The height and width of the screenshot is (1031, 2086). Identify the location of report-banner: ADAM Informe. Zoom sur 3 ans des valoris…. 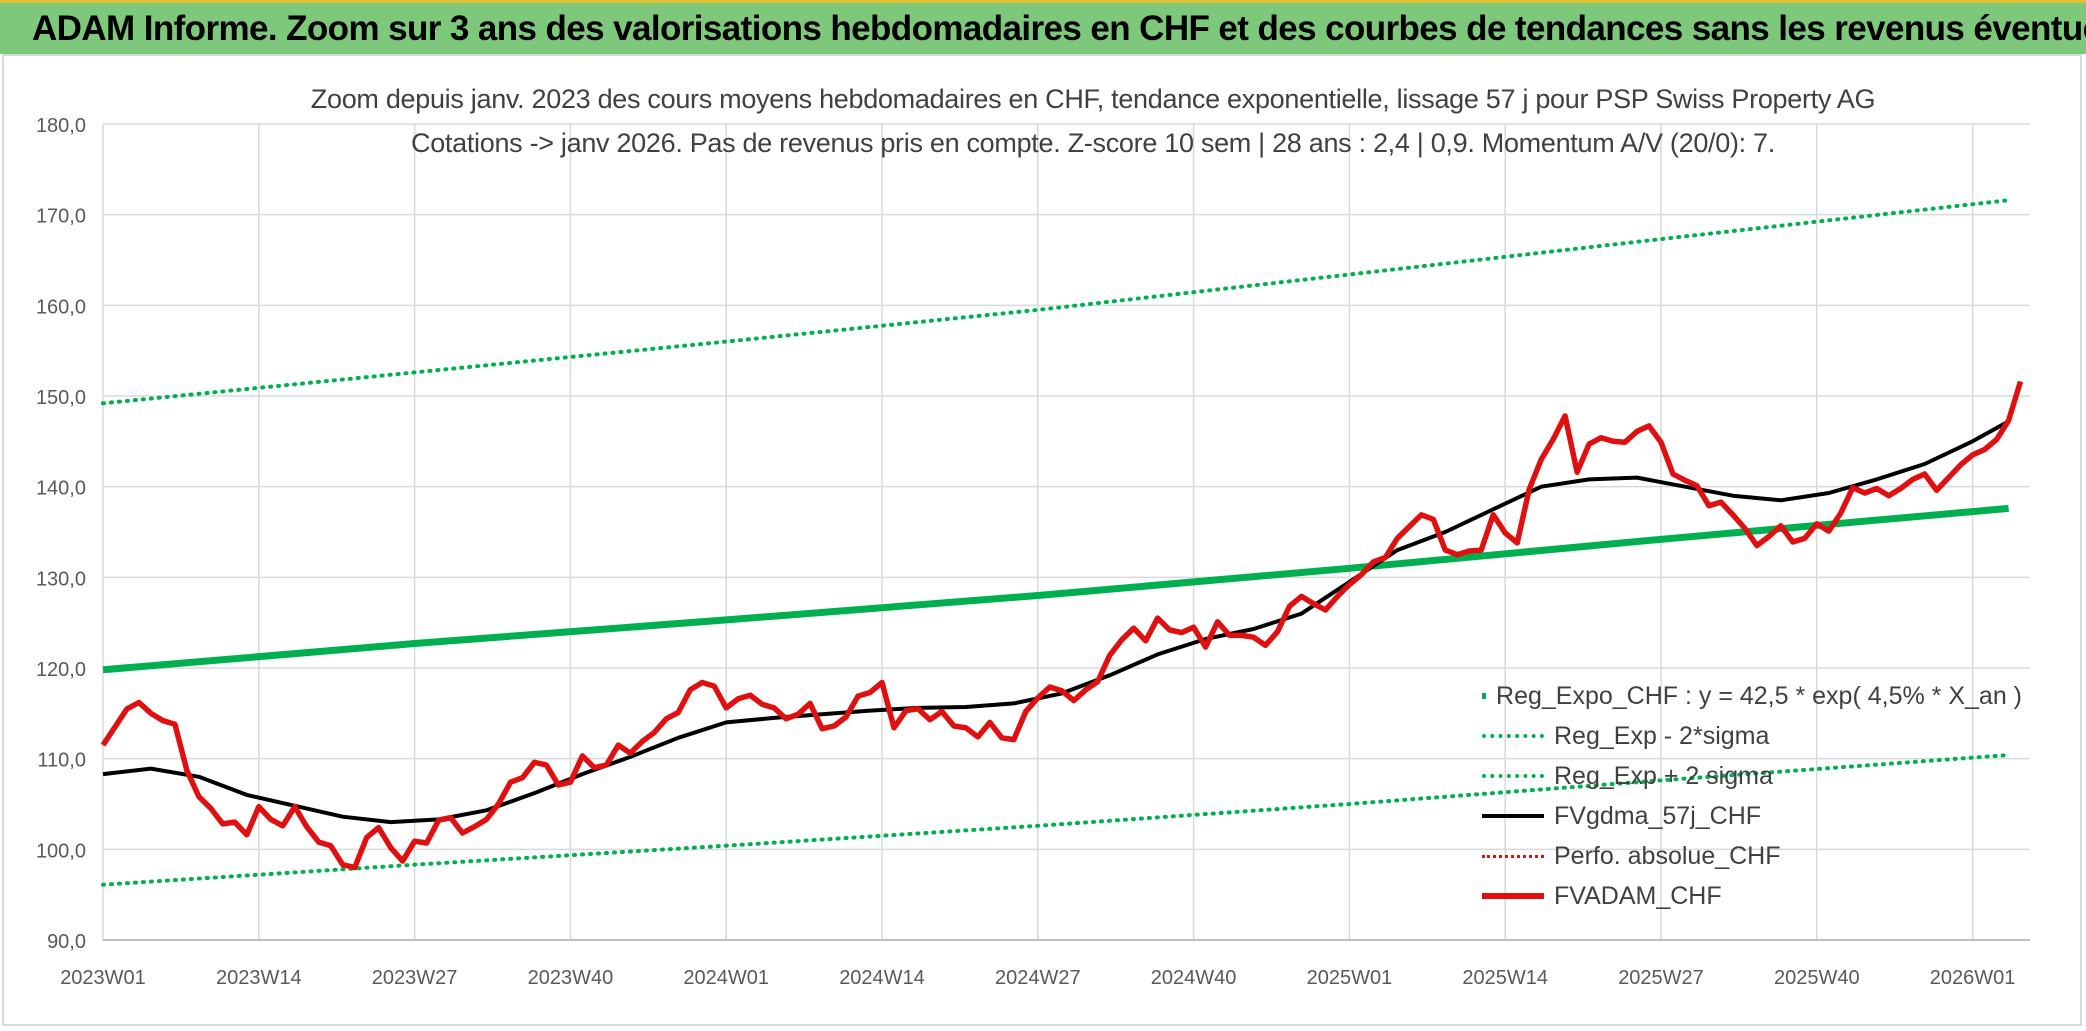
(1043, 27).